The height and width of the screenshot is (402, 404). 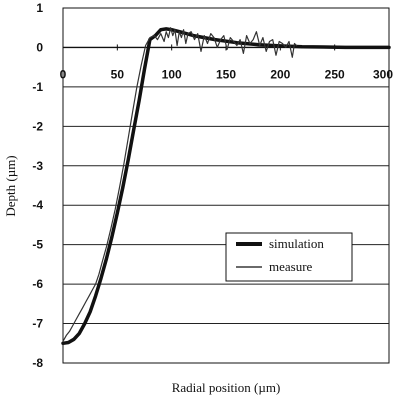 I want to click on y-tick-label-2: -1, so click(x=37, y=87).